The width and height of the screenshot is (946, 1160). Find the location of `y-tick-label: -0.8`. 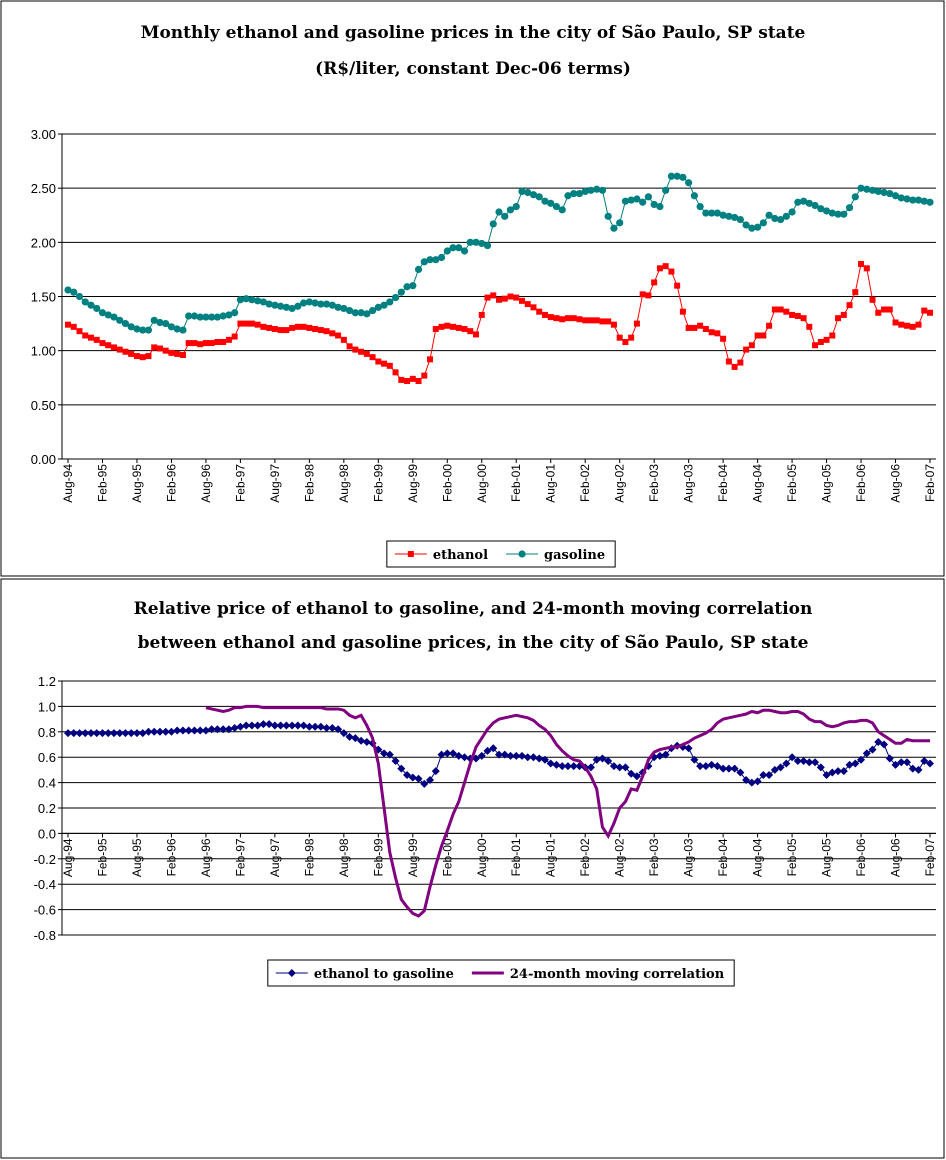

y-tick-label: -0.8 is located at coordinates (45, 935).